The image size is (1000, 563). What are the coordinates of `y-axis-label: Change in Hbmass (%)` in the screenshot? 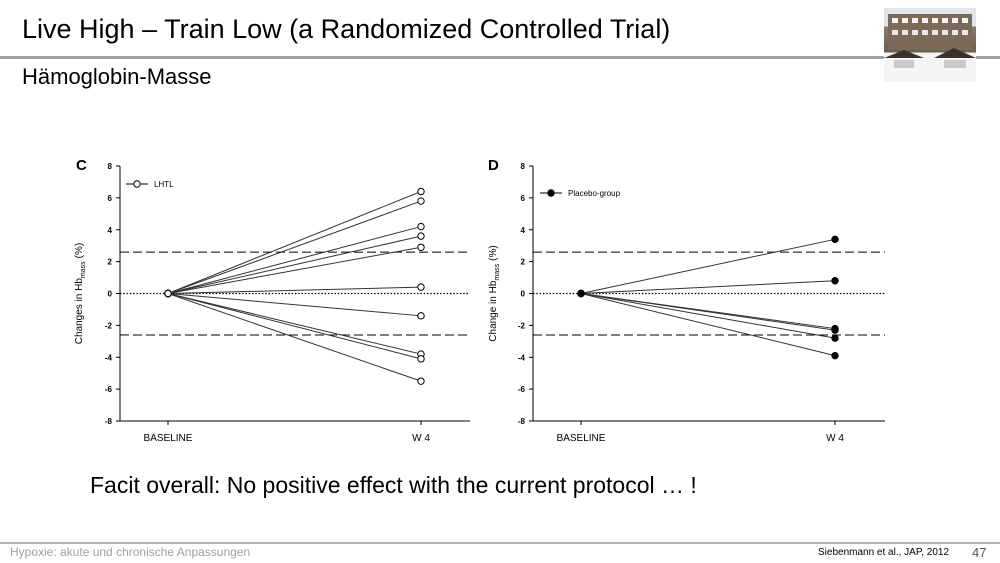 It's located at (494, 293).